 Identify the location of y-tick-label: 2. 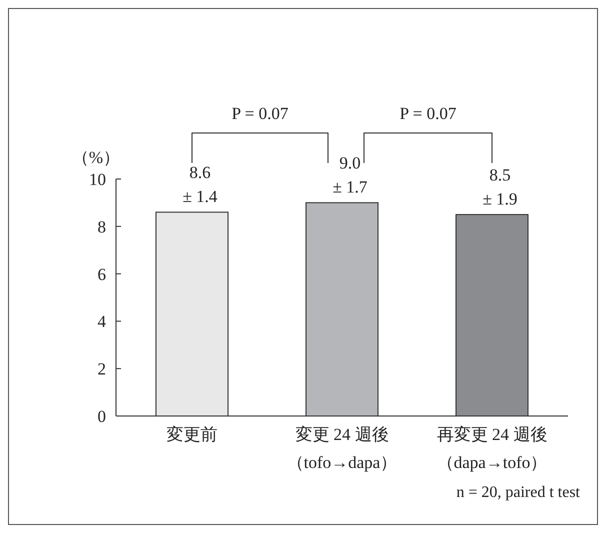
(102, 369).